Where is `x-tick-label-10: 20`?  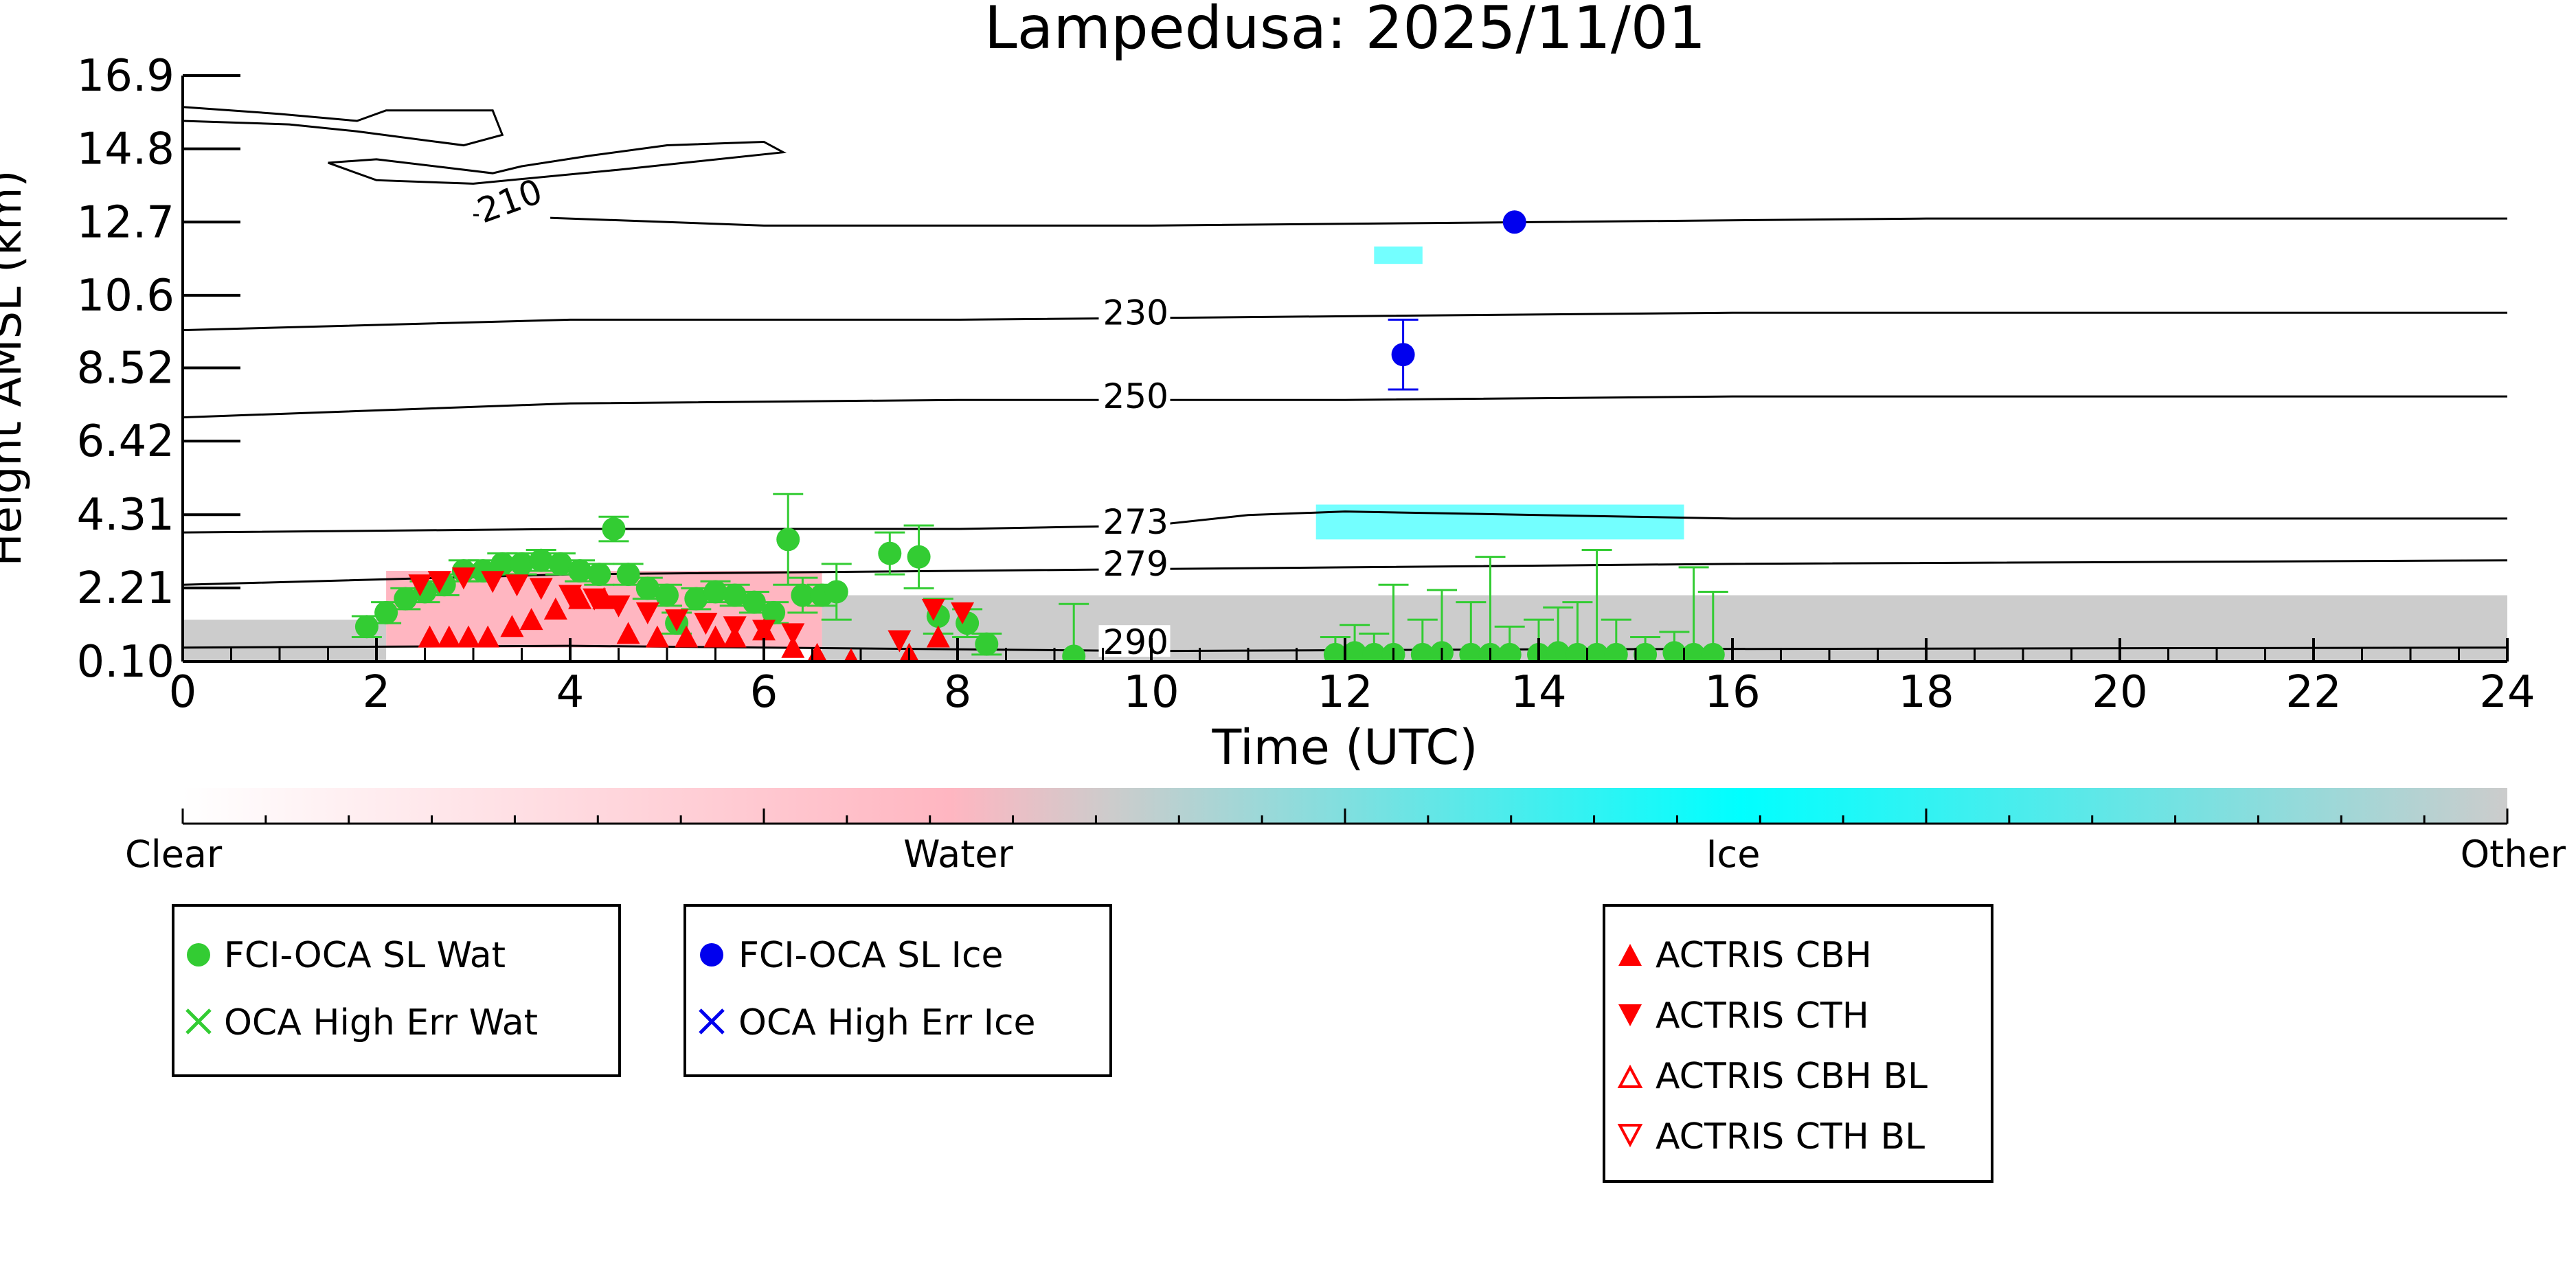
x-tick-label-10: 20 is located at coordinates (2119, 692).